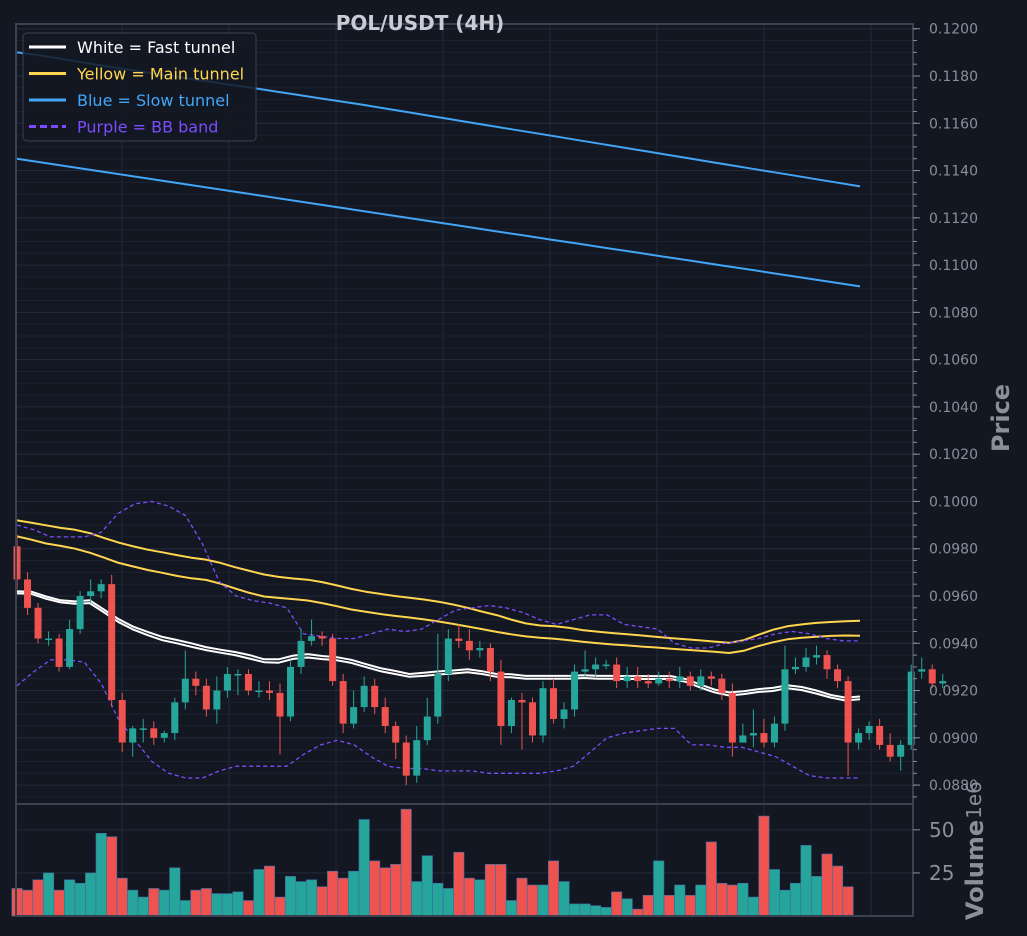 The height and width of the screenshot is (936, 1027). I want to click on price-tick-label: 0.0920, so click(953, 692).